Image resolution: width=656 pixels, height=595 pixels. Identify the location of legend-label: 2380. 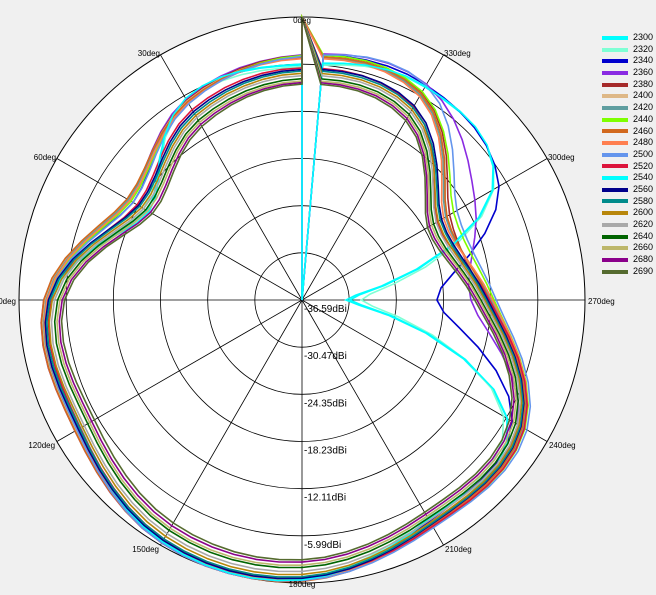
(643, 83).